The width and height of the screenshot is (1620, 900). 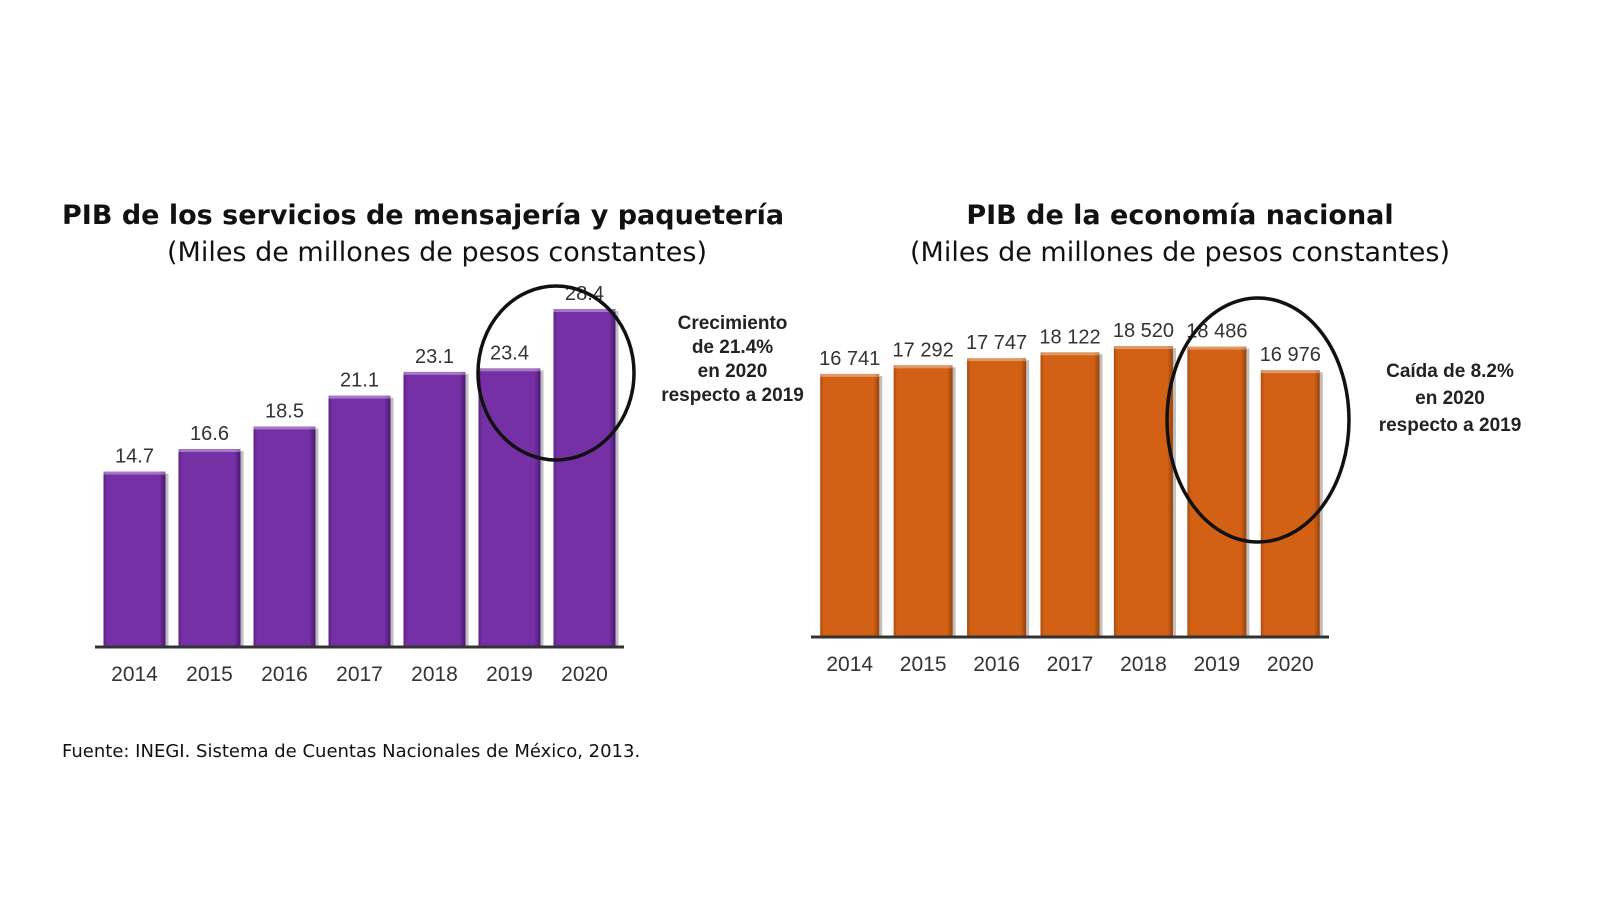 I want to click on chart2-title: PIB de la economía nacional, so click(x=1180, y=215).